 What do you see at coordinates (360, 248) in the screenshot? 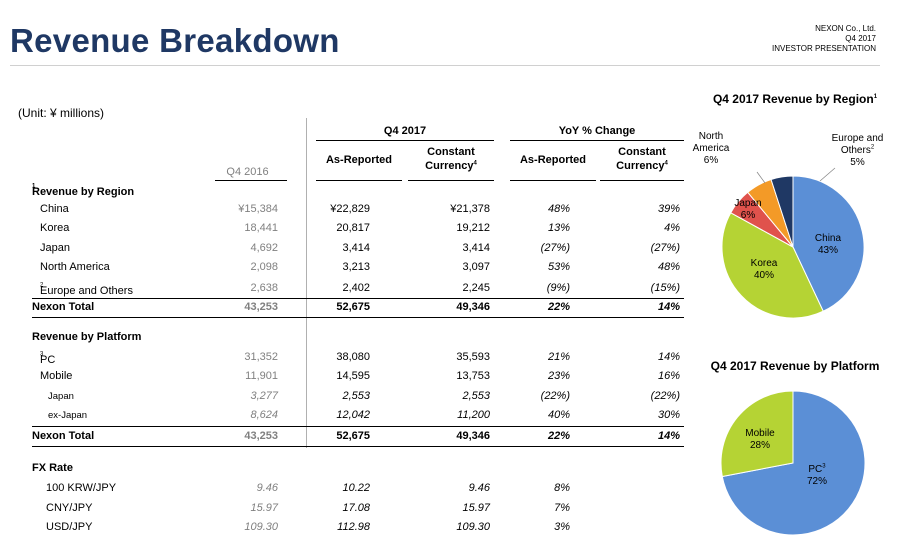
I see `table-row: Japan 4,692 3,414 3,414 (27%) (27%)` at bounding box center [360, 248].